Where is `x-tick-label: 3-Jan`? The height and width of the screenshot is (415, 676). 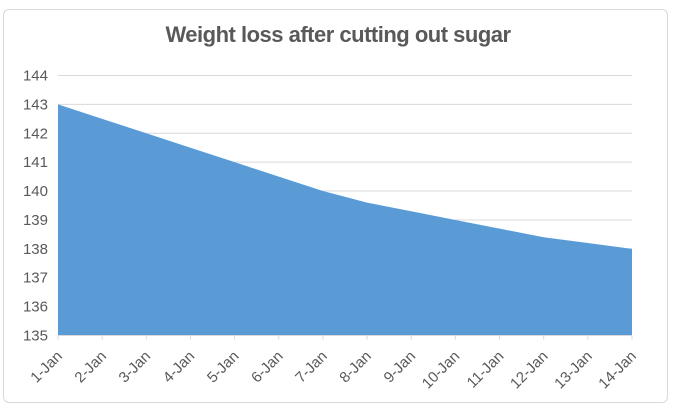
x-tick-label: 3-Jan is located at coordinates (135, 367).